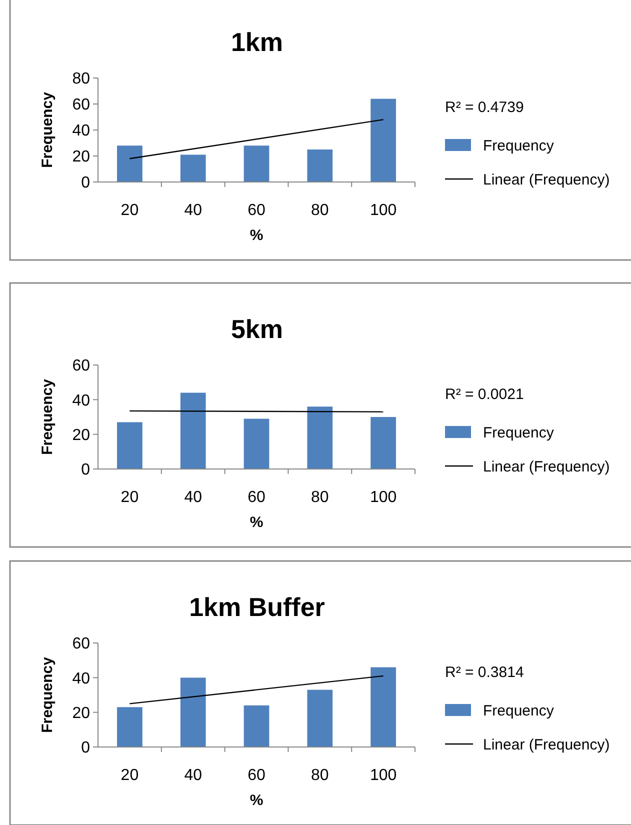  Describe the element at coordinates (484, 394) in the screenshot. I see `text: R² = 0.0021` at that location.